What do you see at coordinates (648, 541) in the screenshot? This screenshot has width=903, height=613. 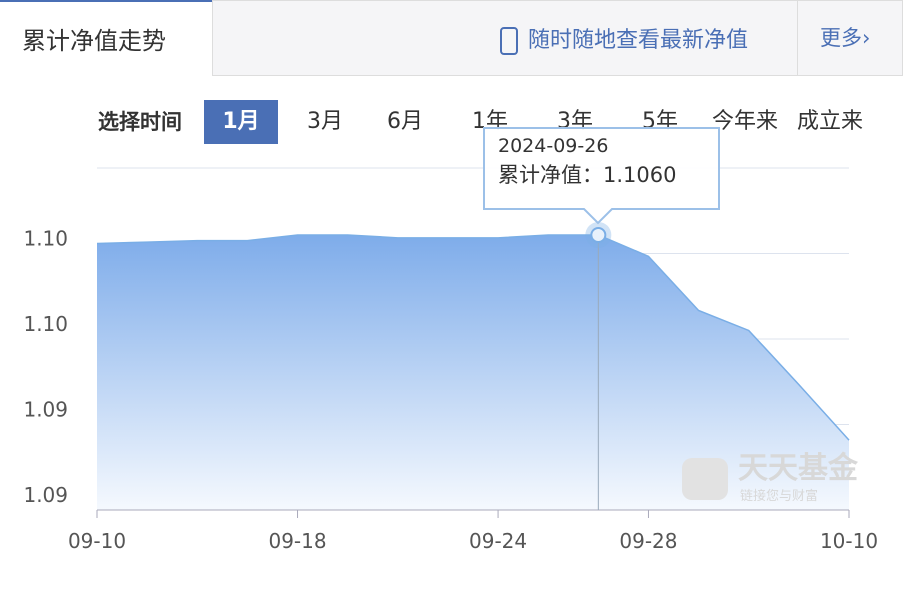 I see `x-tick-label: 09-28` at bounding box center [648, 541].